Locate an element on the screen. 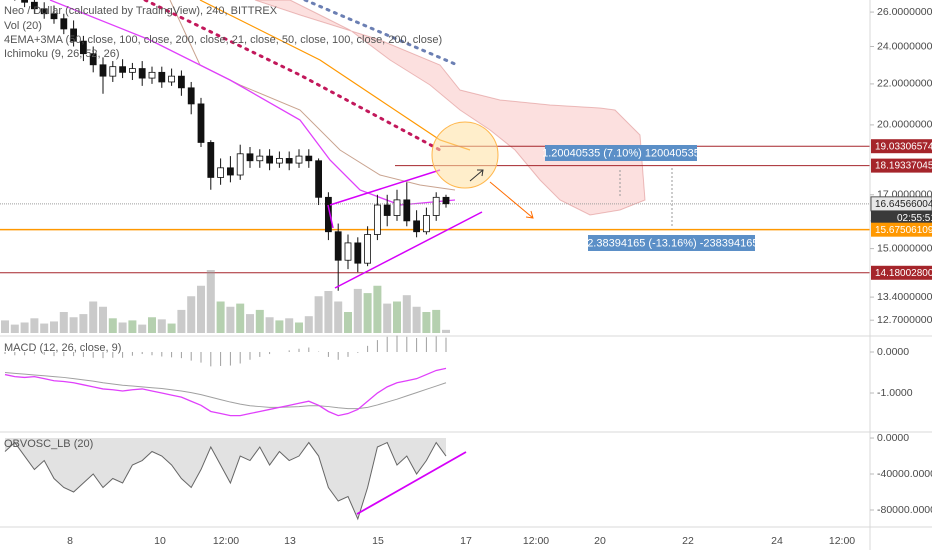  y-tick-label: -1.0000 is located at coordinates (895, 393).